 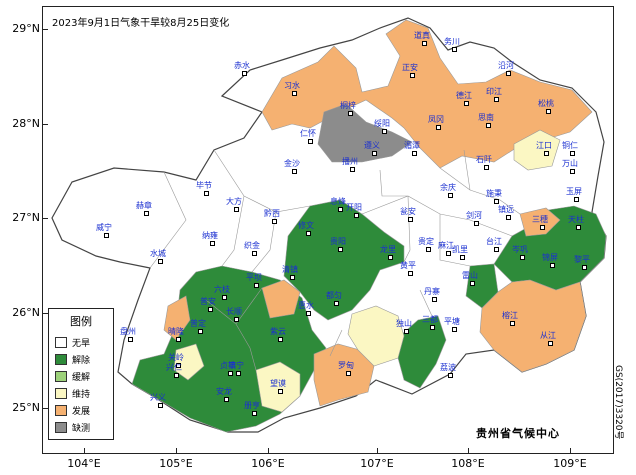 I want to click on city-label: 石阡, so click(x=484, y=159).